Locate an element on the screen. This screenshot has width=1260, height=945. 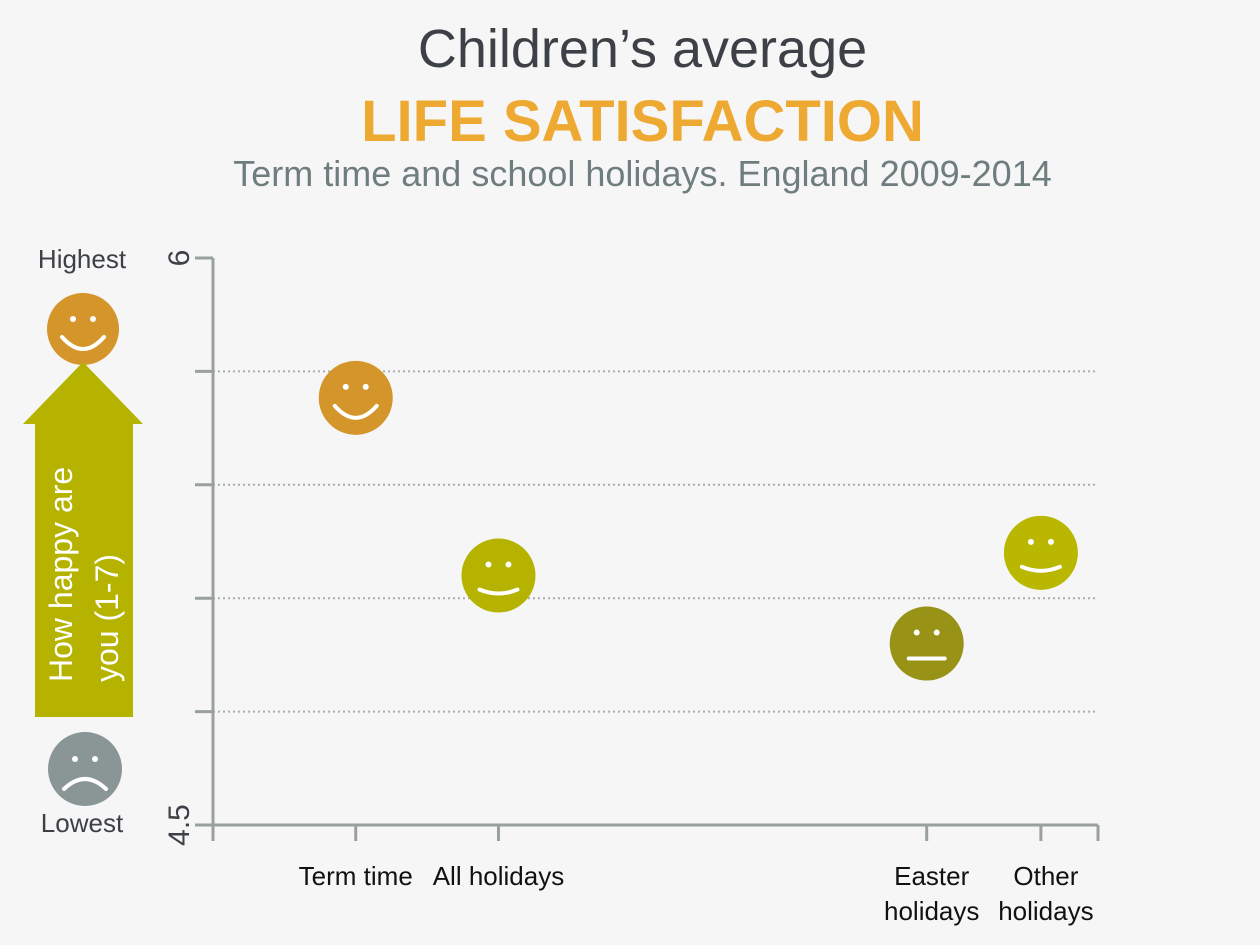
arrow-text-line1: How happy are is located at coordinates (61, 574).